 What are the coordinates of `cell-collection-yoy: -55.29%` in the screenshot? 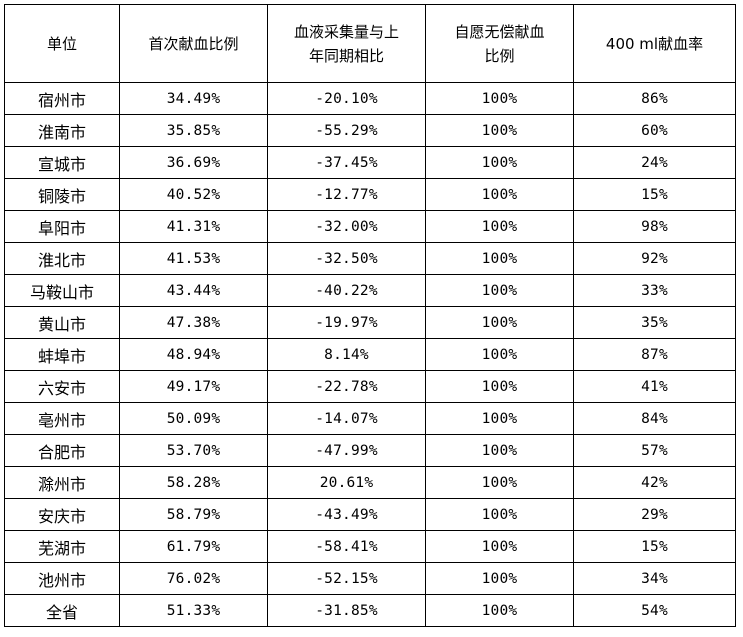 It's located at (346, 130).